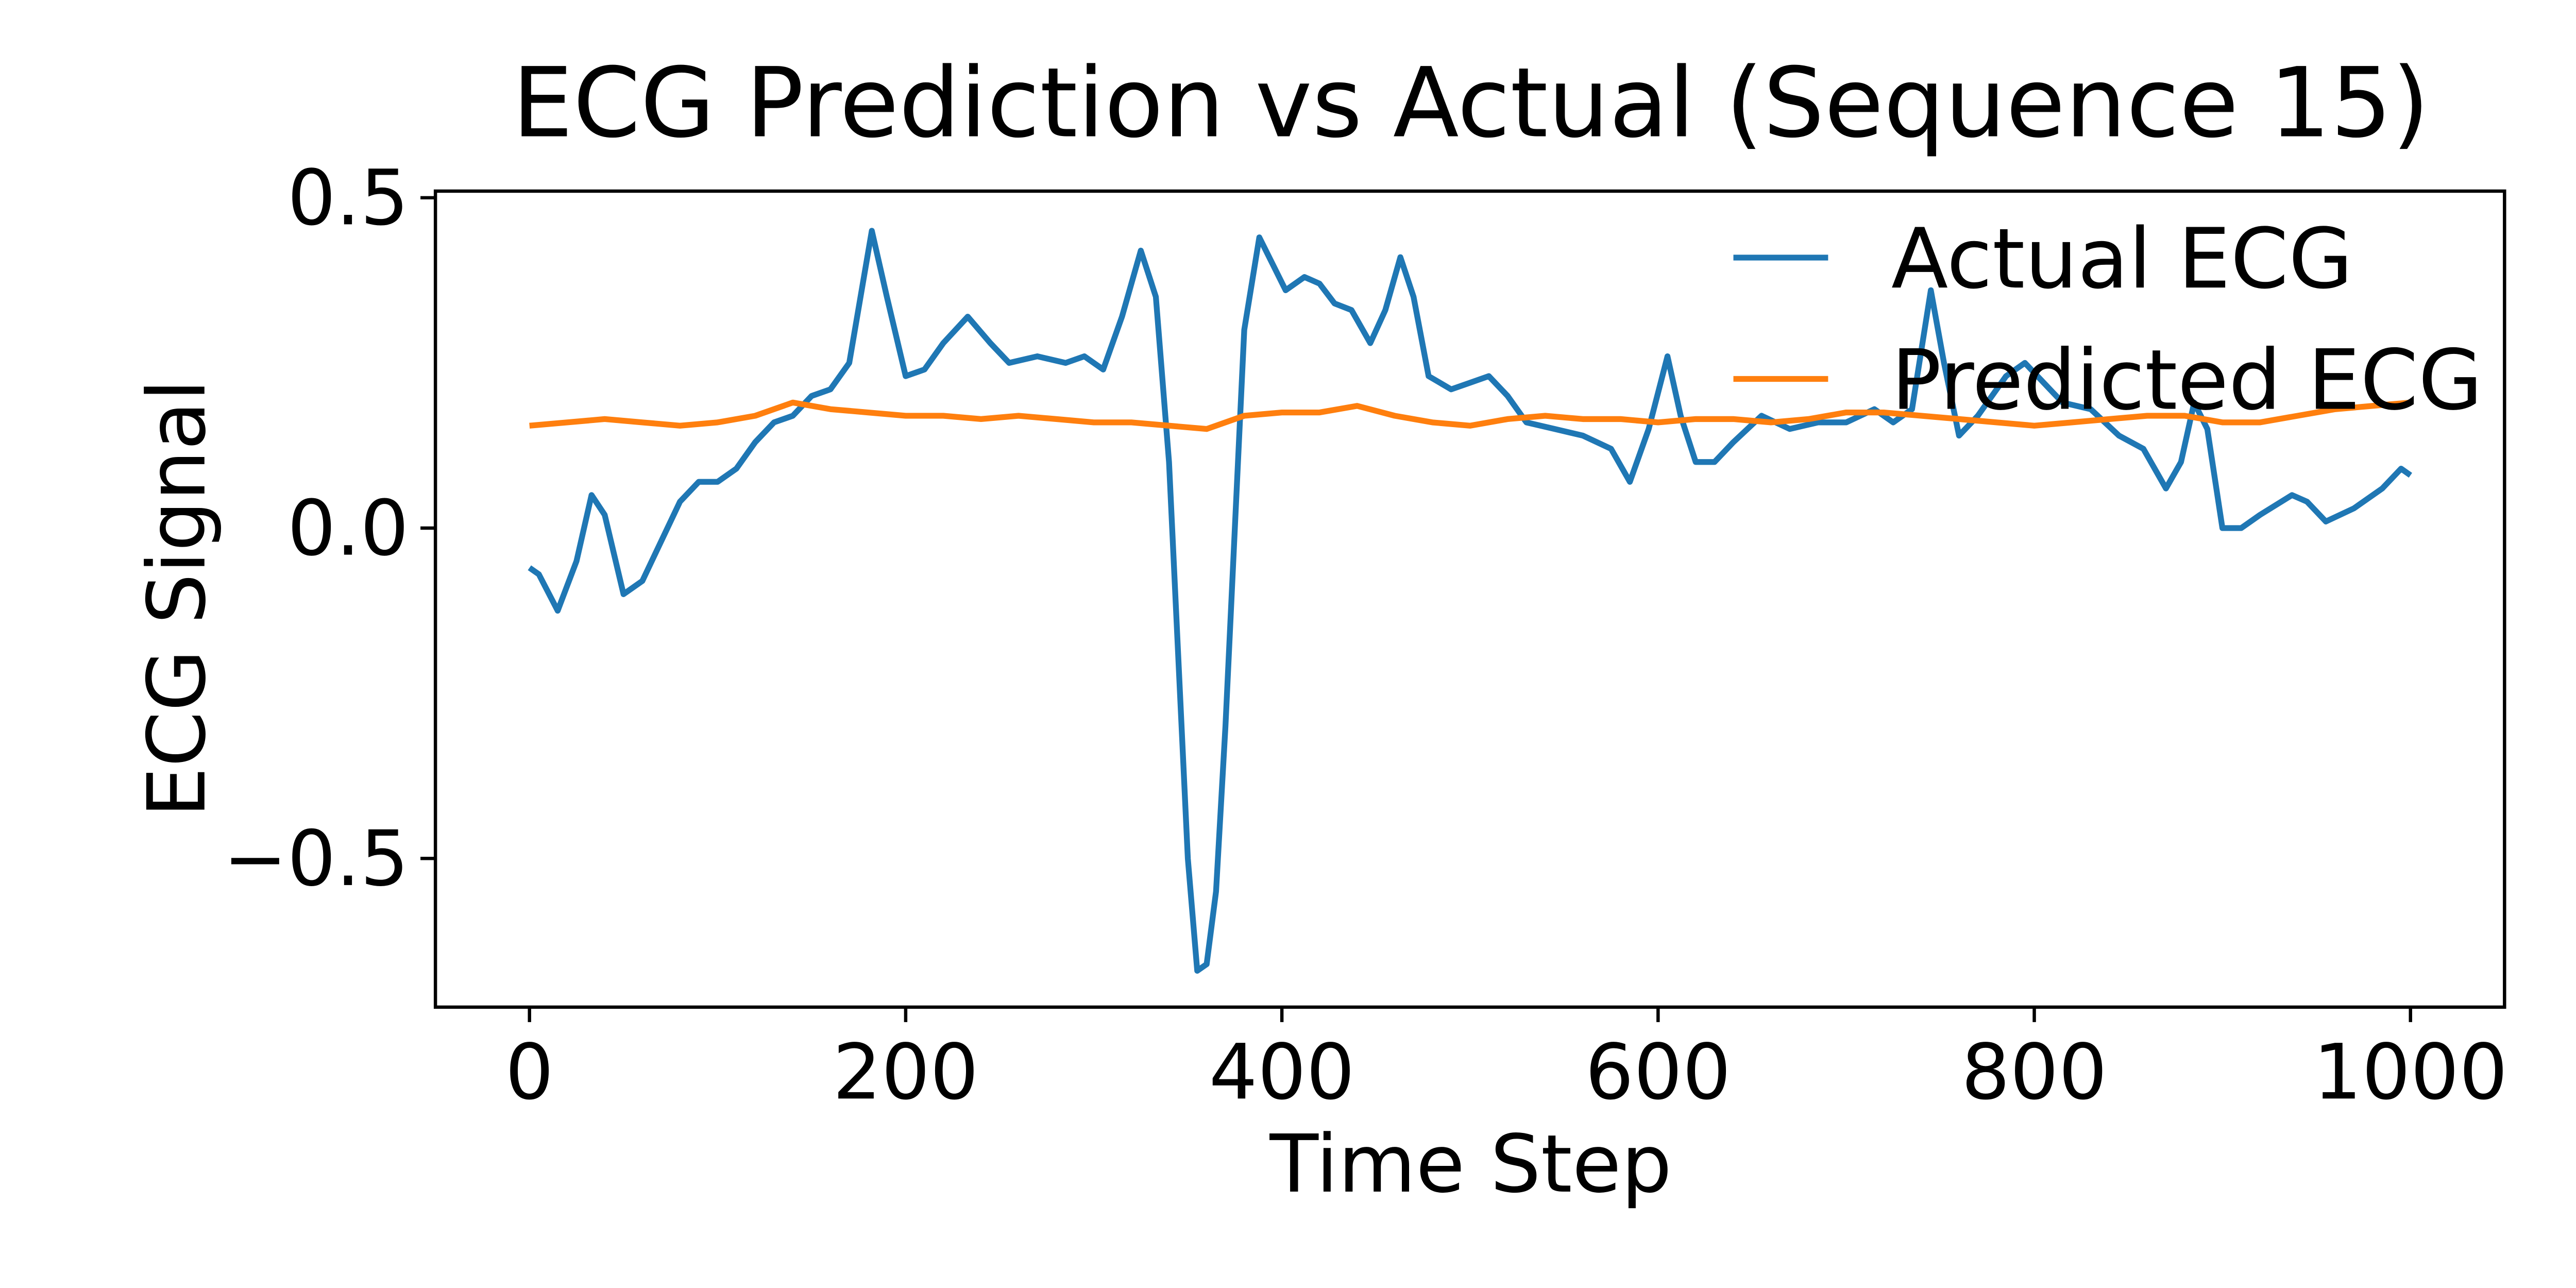  What do you see at coordinates (2034, 1071) in the screenshot?
I see `x-tick-label: 800` at bounding box center [2034, 1071].